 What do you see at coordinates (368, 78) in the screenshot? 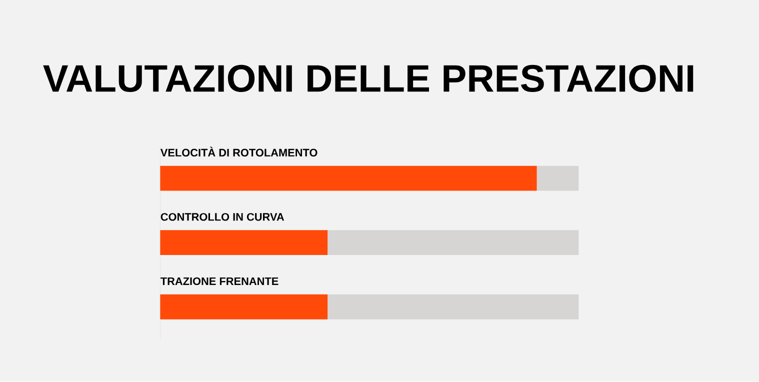
I see `chart-title: VALUTAZIONI DELLE PRESTAZIONI` at bounding box center [368, 78].